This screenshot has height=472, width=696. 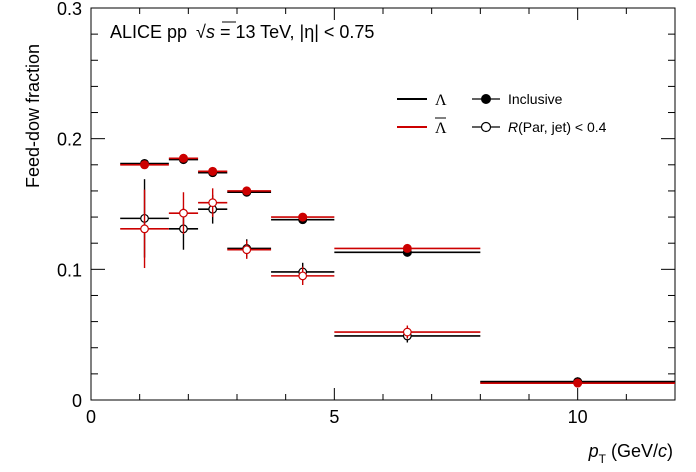 I want to click on x-tick-label: 0, so click(x=91, y=417).